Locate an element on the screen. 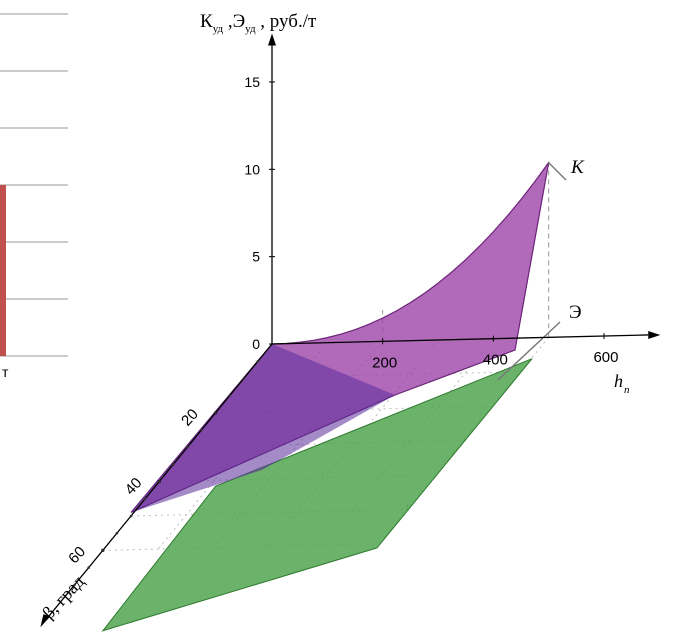  z-axis-arrow is located at coordinates (272, 39).